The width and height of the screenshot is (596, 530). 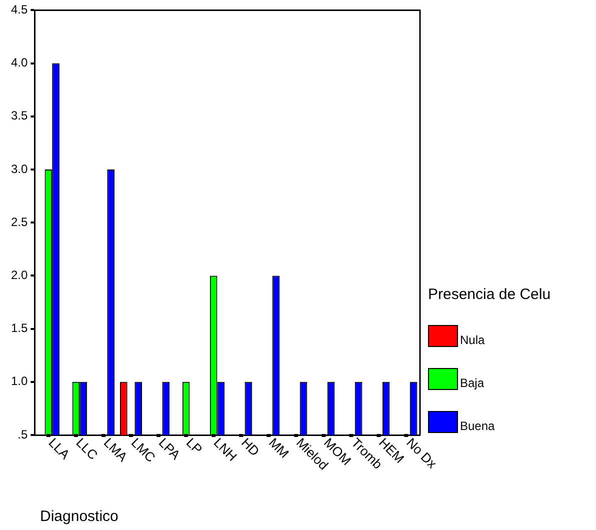 What do you see at coordinates (23, 434) in the screenshot?
I see `y-tick-label: .5` at bounding box center [23, 434].